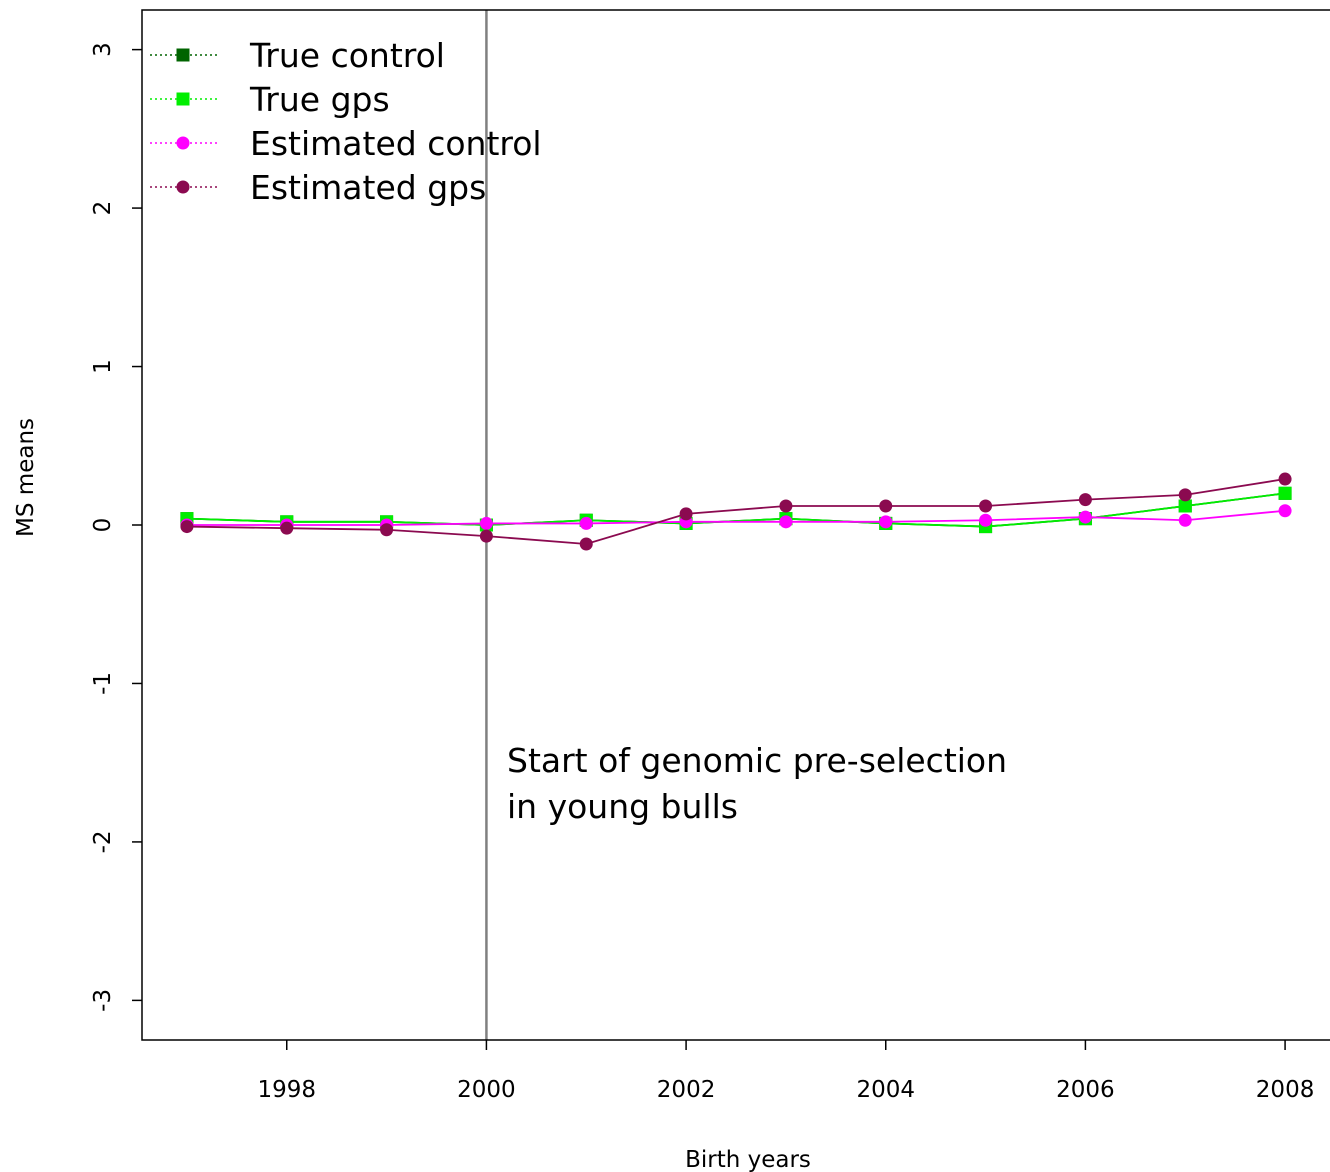  Describe the element at coordinates (757, 760) in the screenshot. I see `annotation-line-1: Start of genomic pre-selection` at that location.